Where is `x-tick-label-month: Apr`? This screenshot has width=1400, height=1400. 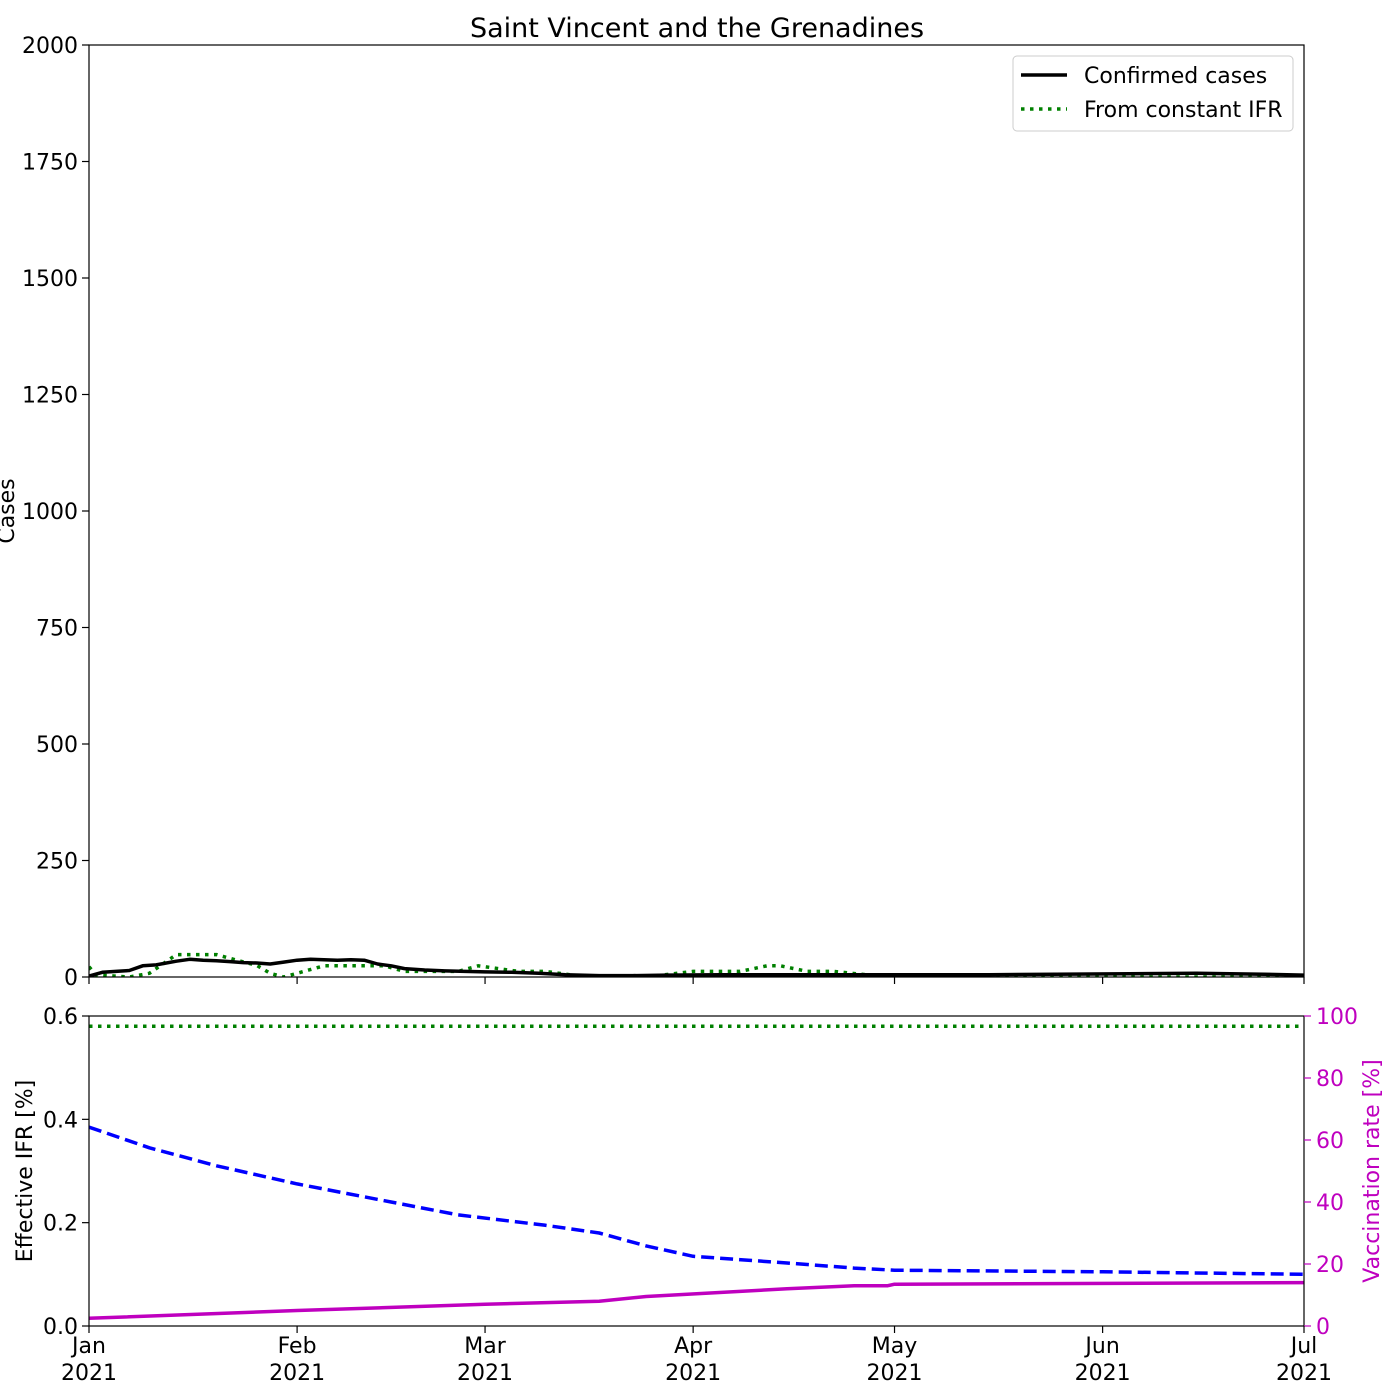 x-tick-label-month: Apr is located at coordinates (693, 1346).